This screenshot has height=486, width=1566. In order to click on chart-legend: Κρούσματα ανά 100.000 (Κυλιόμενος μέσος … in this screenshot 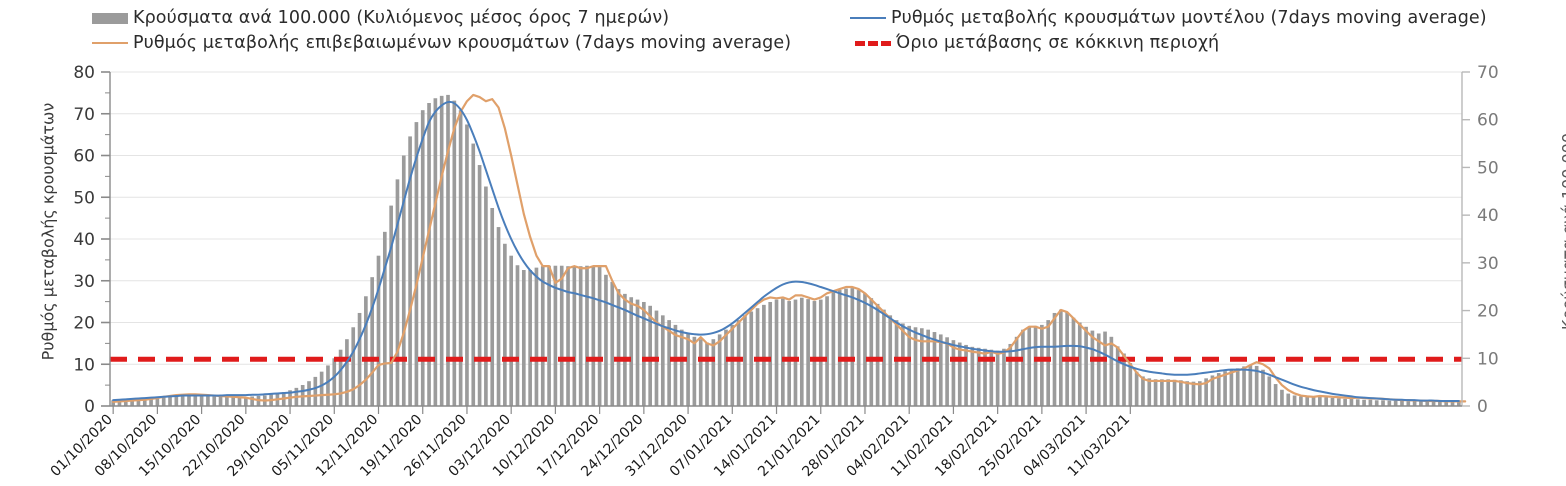, I will do `click(783, 29)`.